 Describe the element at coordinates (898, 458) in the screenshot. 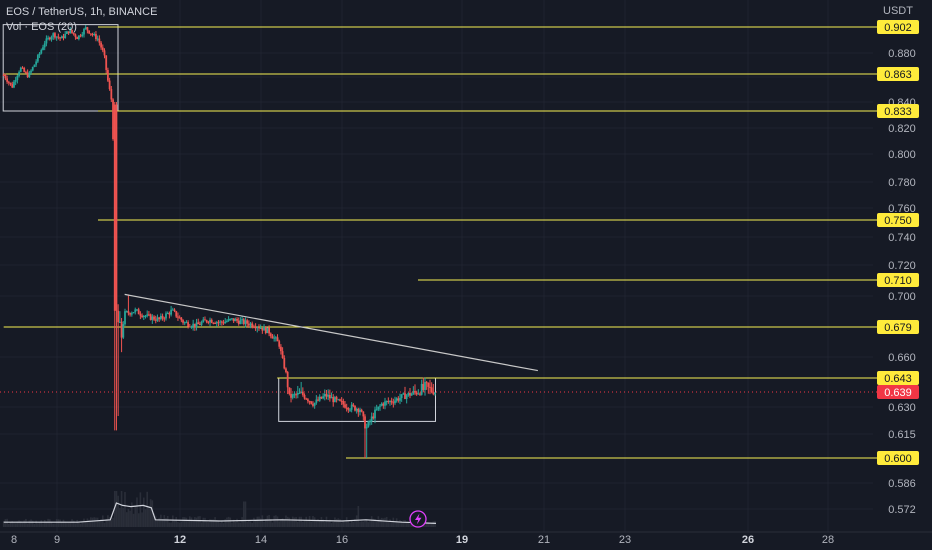

I see `level-tag-0.600` at that location.